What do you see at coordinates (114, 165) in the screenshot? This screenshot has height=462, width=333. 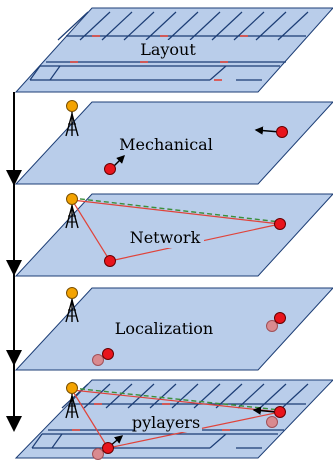 I see `moving-node-left` at bounding box center [114, 165].